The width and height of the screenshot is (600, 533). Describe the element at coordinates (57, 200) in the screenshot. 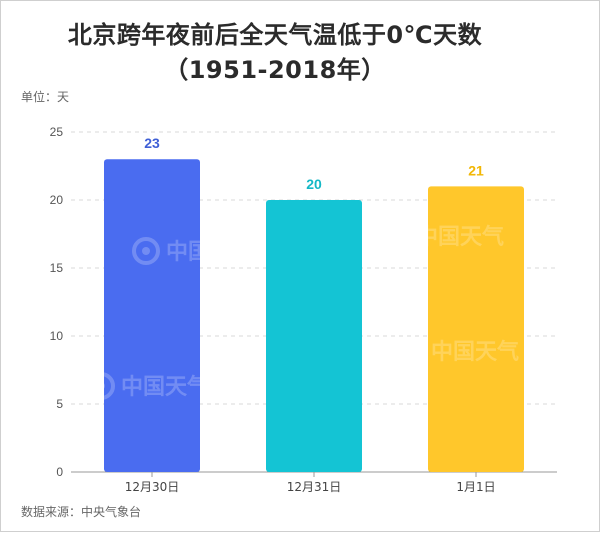

I see `y-tick-label: 20` at that location.